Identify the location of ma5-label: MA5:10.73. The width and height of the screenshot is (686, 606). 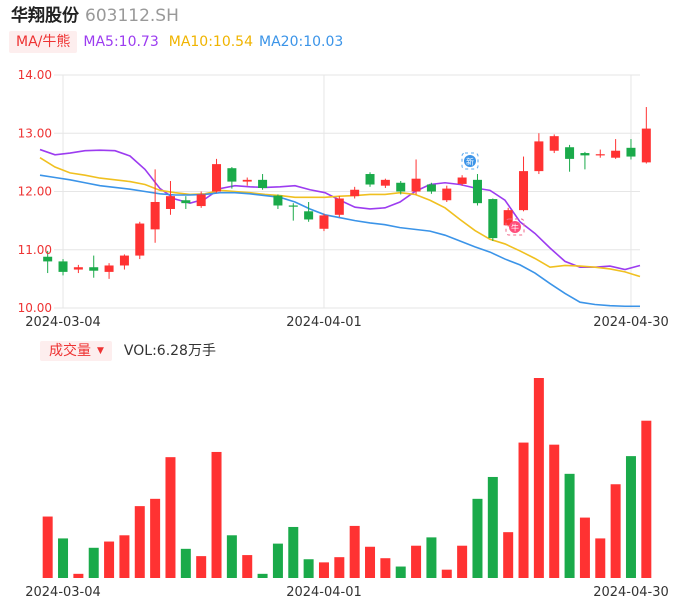
(121, 42).